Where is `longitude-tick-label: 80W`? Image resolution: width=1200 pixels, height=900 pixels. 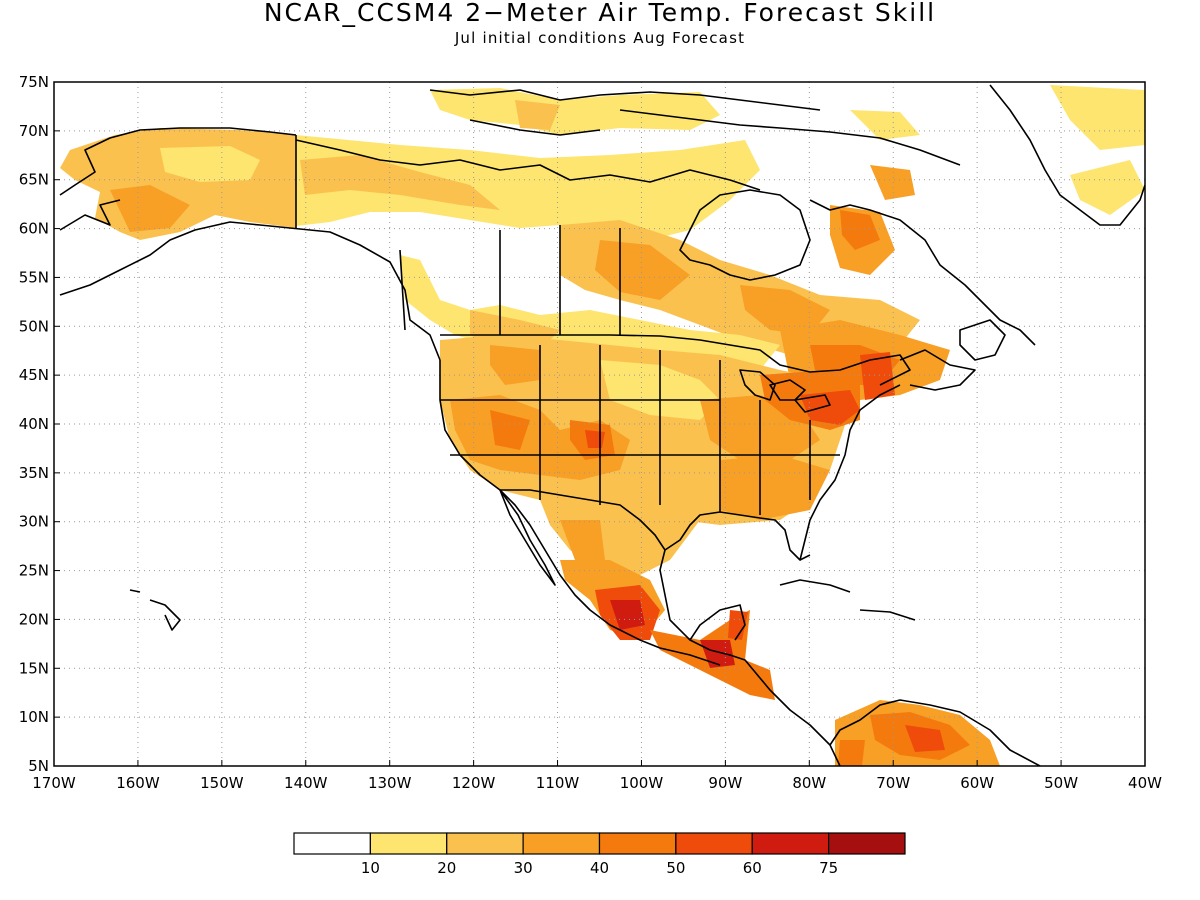 longitude-tick-label: 80W is located at coordinates (809, 783).